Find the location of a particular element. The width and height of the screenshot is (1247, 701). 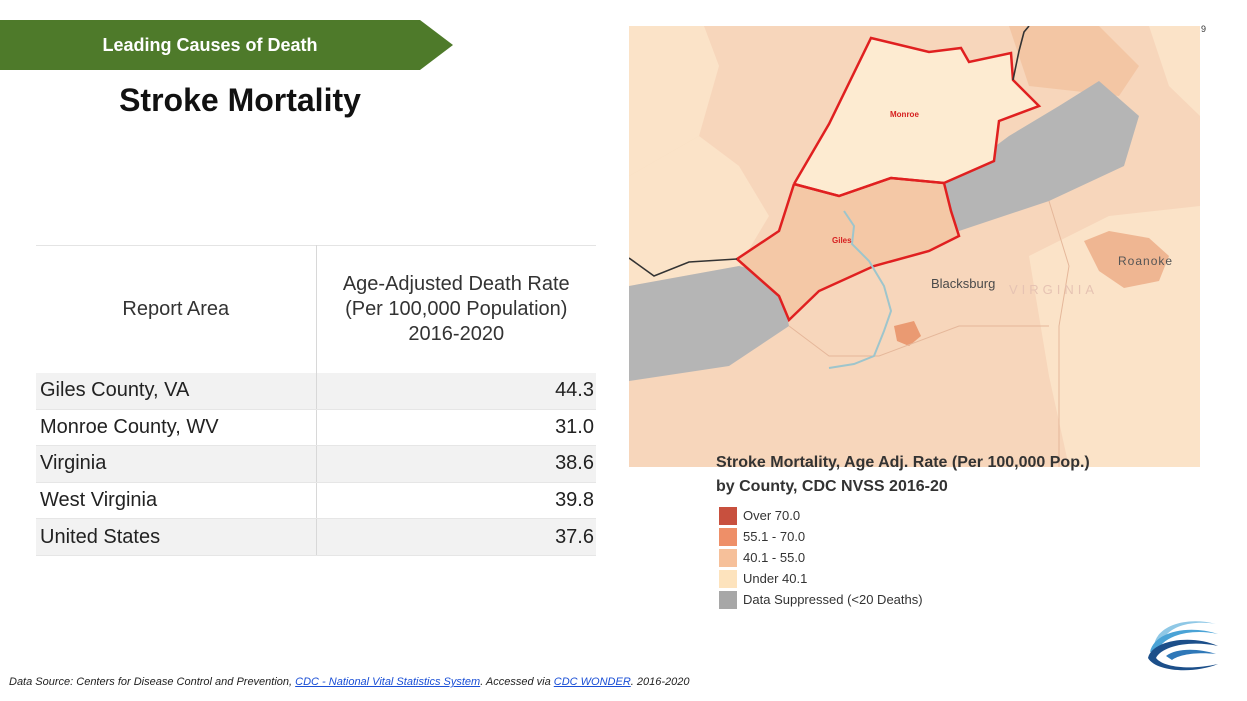

map-region-west-light is located at coordinates (674, 101).